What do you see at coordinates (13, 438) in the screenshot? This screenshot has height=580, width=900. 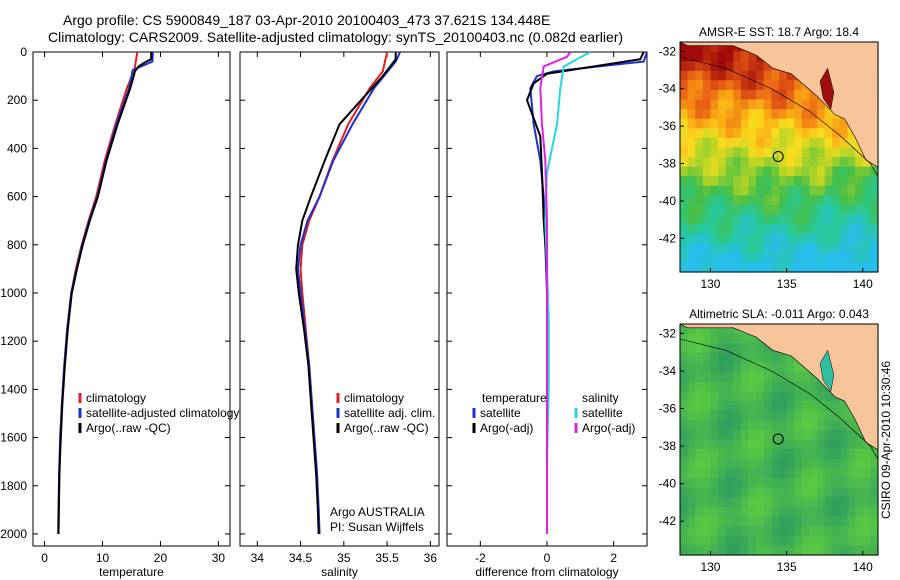 I see `y-tick-label: 1600` at bounding box center [13, 438].